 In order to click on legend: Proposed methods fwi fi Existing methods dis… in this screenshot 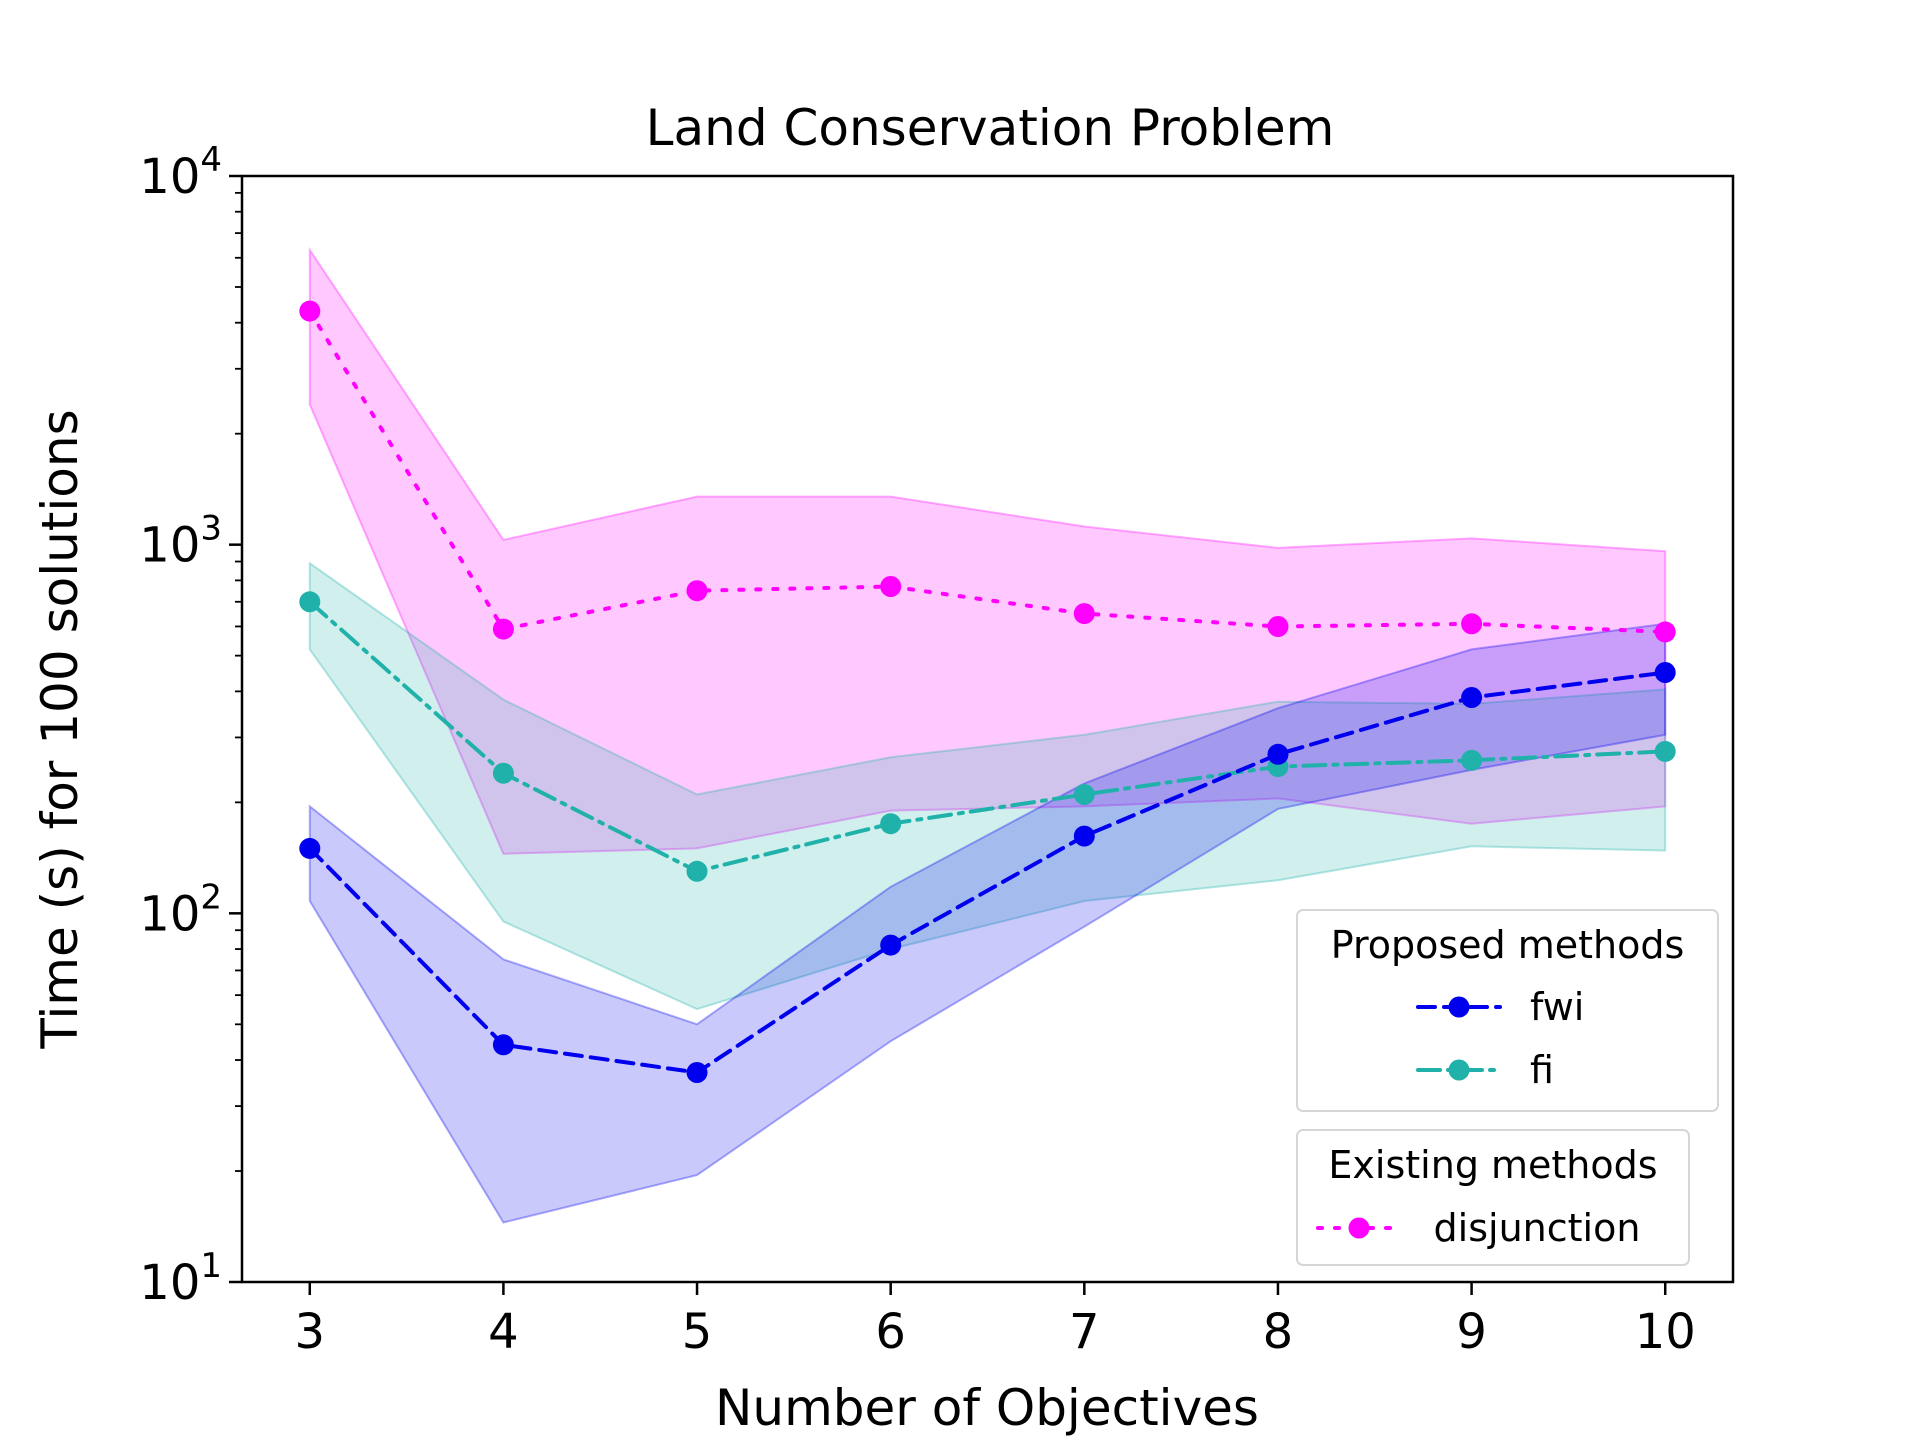, I will do `click(1507, 1087)`.